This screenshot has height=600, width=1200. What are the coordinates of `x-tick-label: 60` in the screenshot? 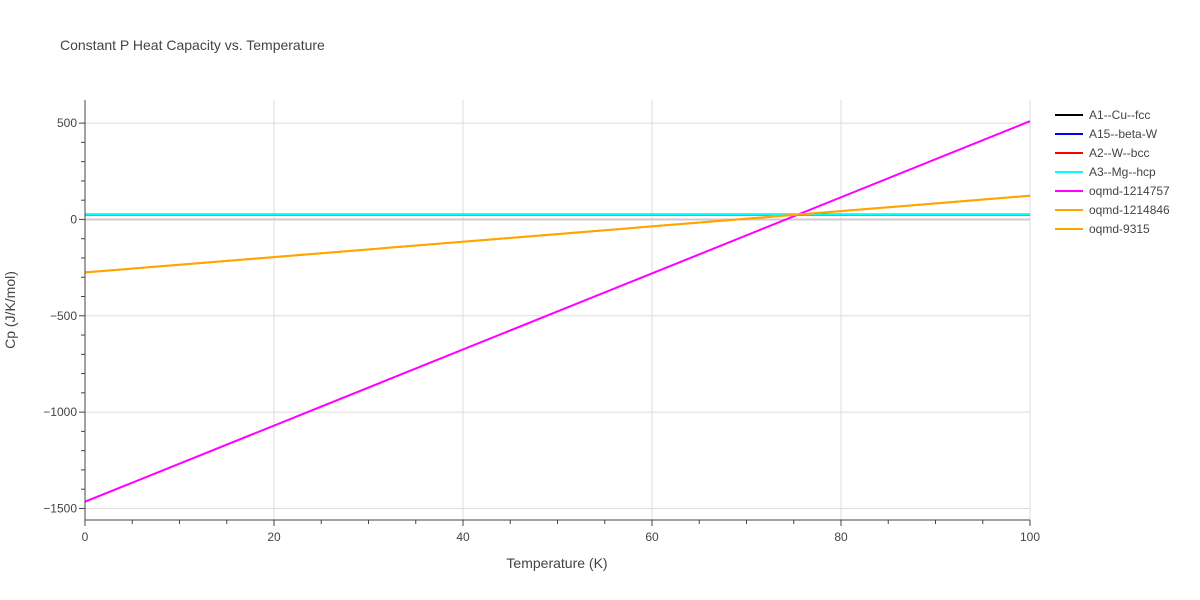 It's located at (652, 537).